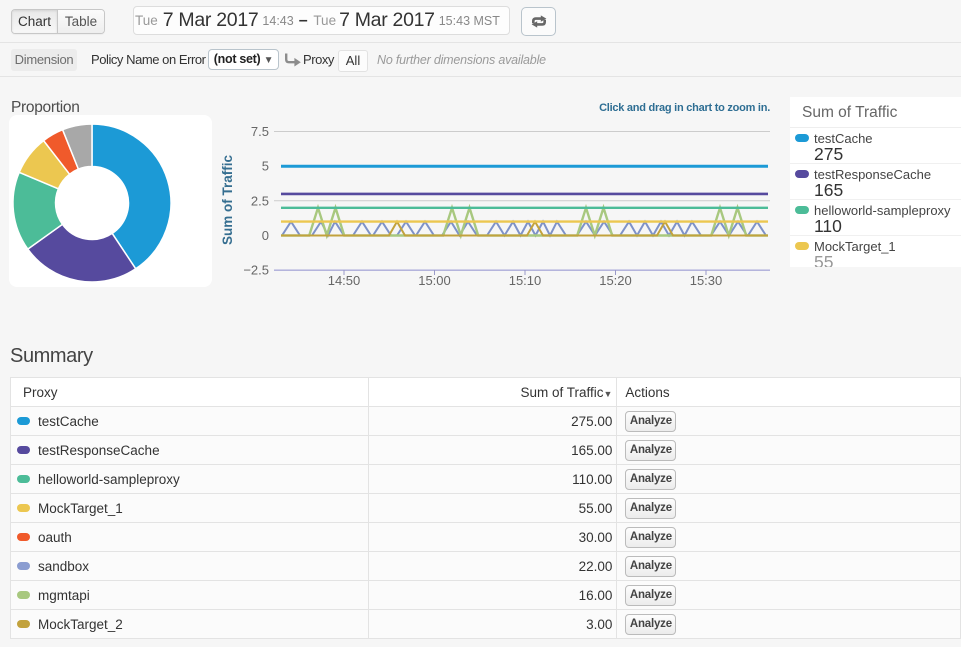  Describe the element at coordinates (525, 280) in the screenshot. I see `svg-text: 15:10` at that location.